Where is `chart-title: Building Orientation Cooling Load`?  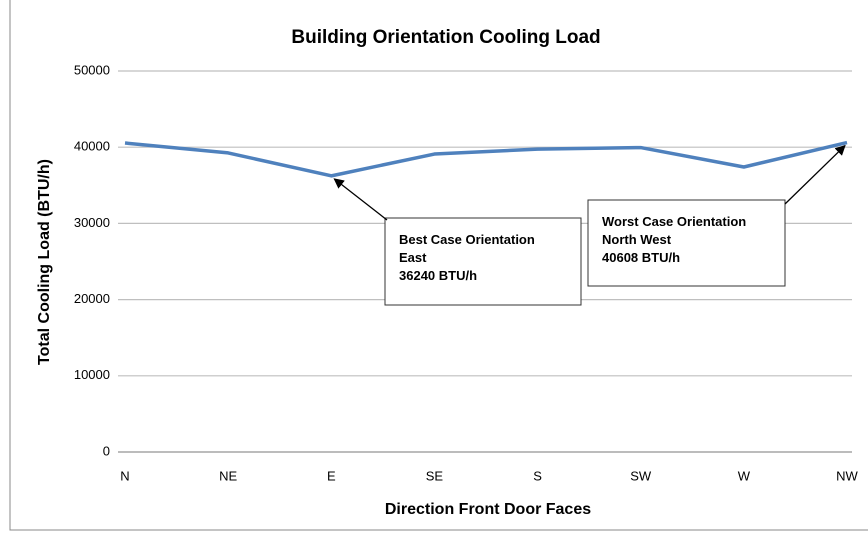
chart-title: Building Orientation Cooling Load is located at coordinates (445, 37).